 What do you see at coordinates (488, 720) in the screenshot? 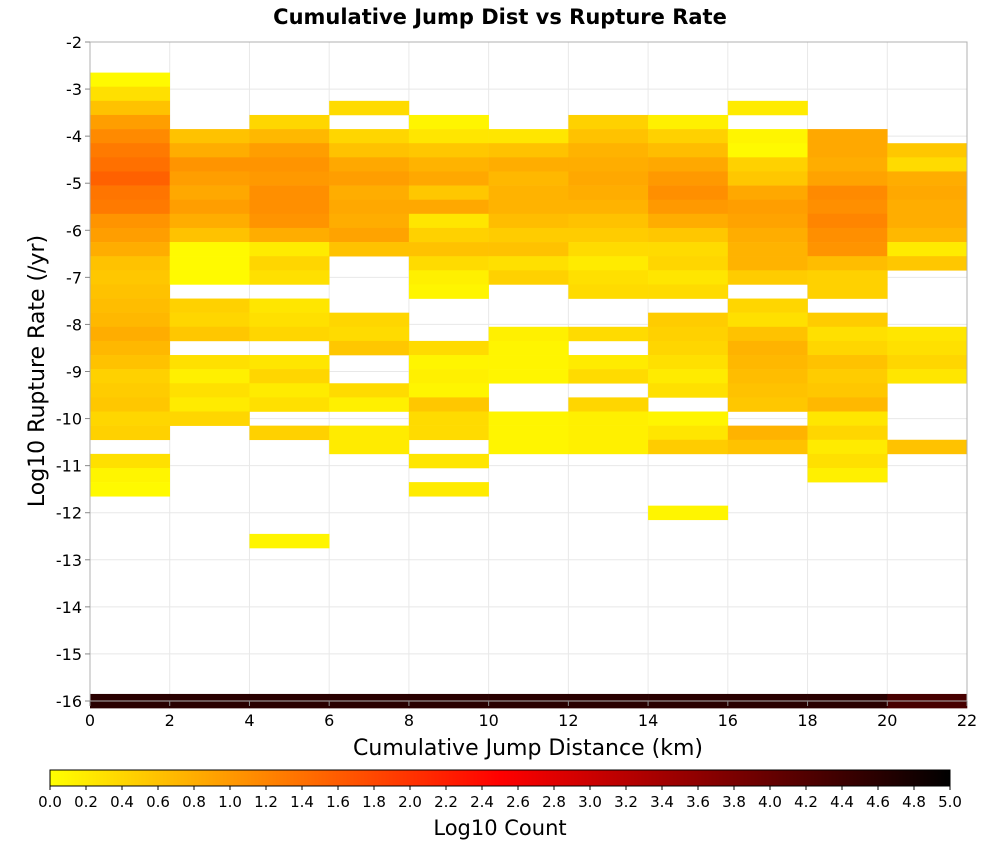
I see `x-tick-label: 10` at bounding box center [488, 720].